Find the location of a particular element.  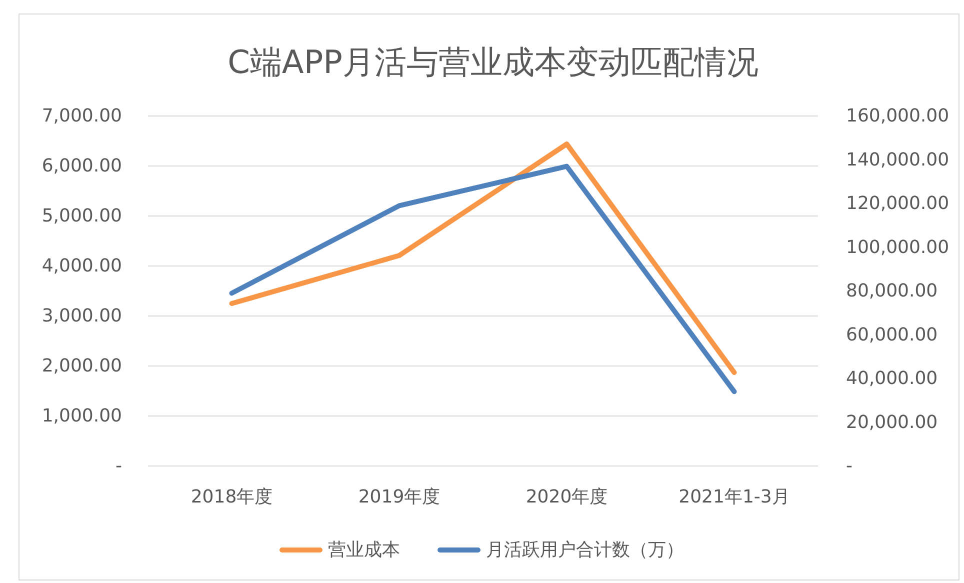

y-tick-label: 1,000.00 is located at coordinates (82, 416).